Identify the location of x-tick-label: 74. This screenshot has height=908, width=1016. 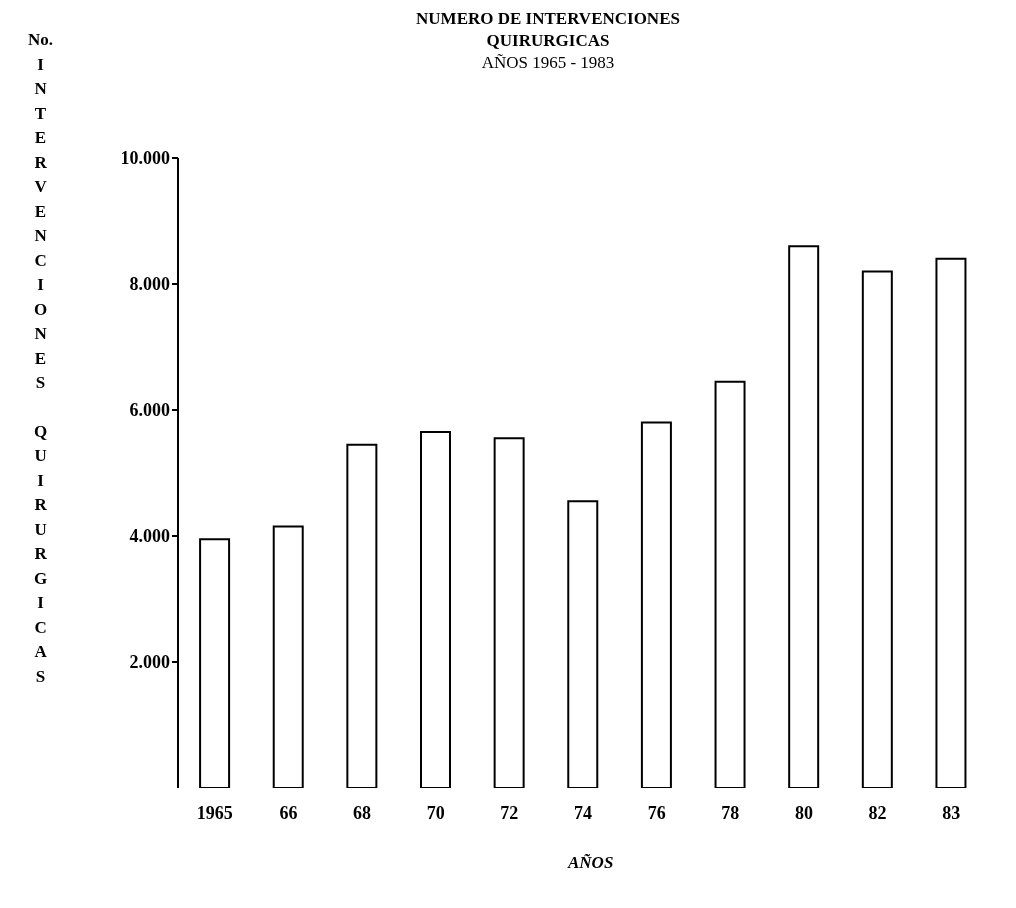
(583, 812).